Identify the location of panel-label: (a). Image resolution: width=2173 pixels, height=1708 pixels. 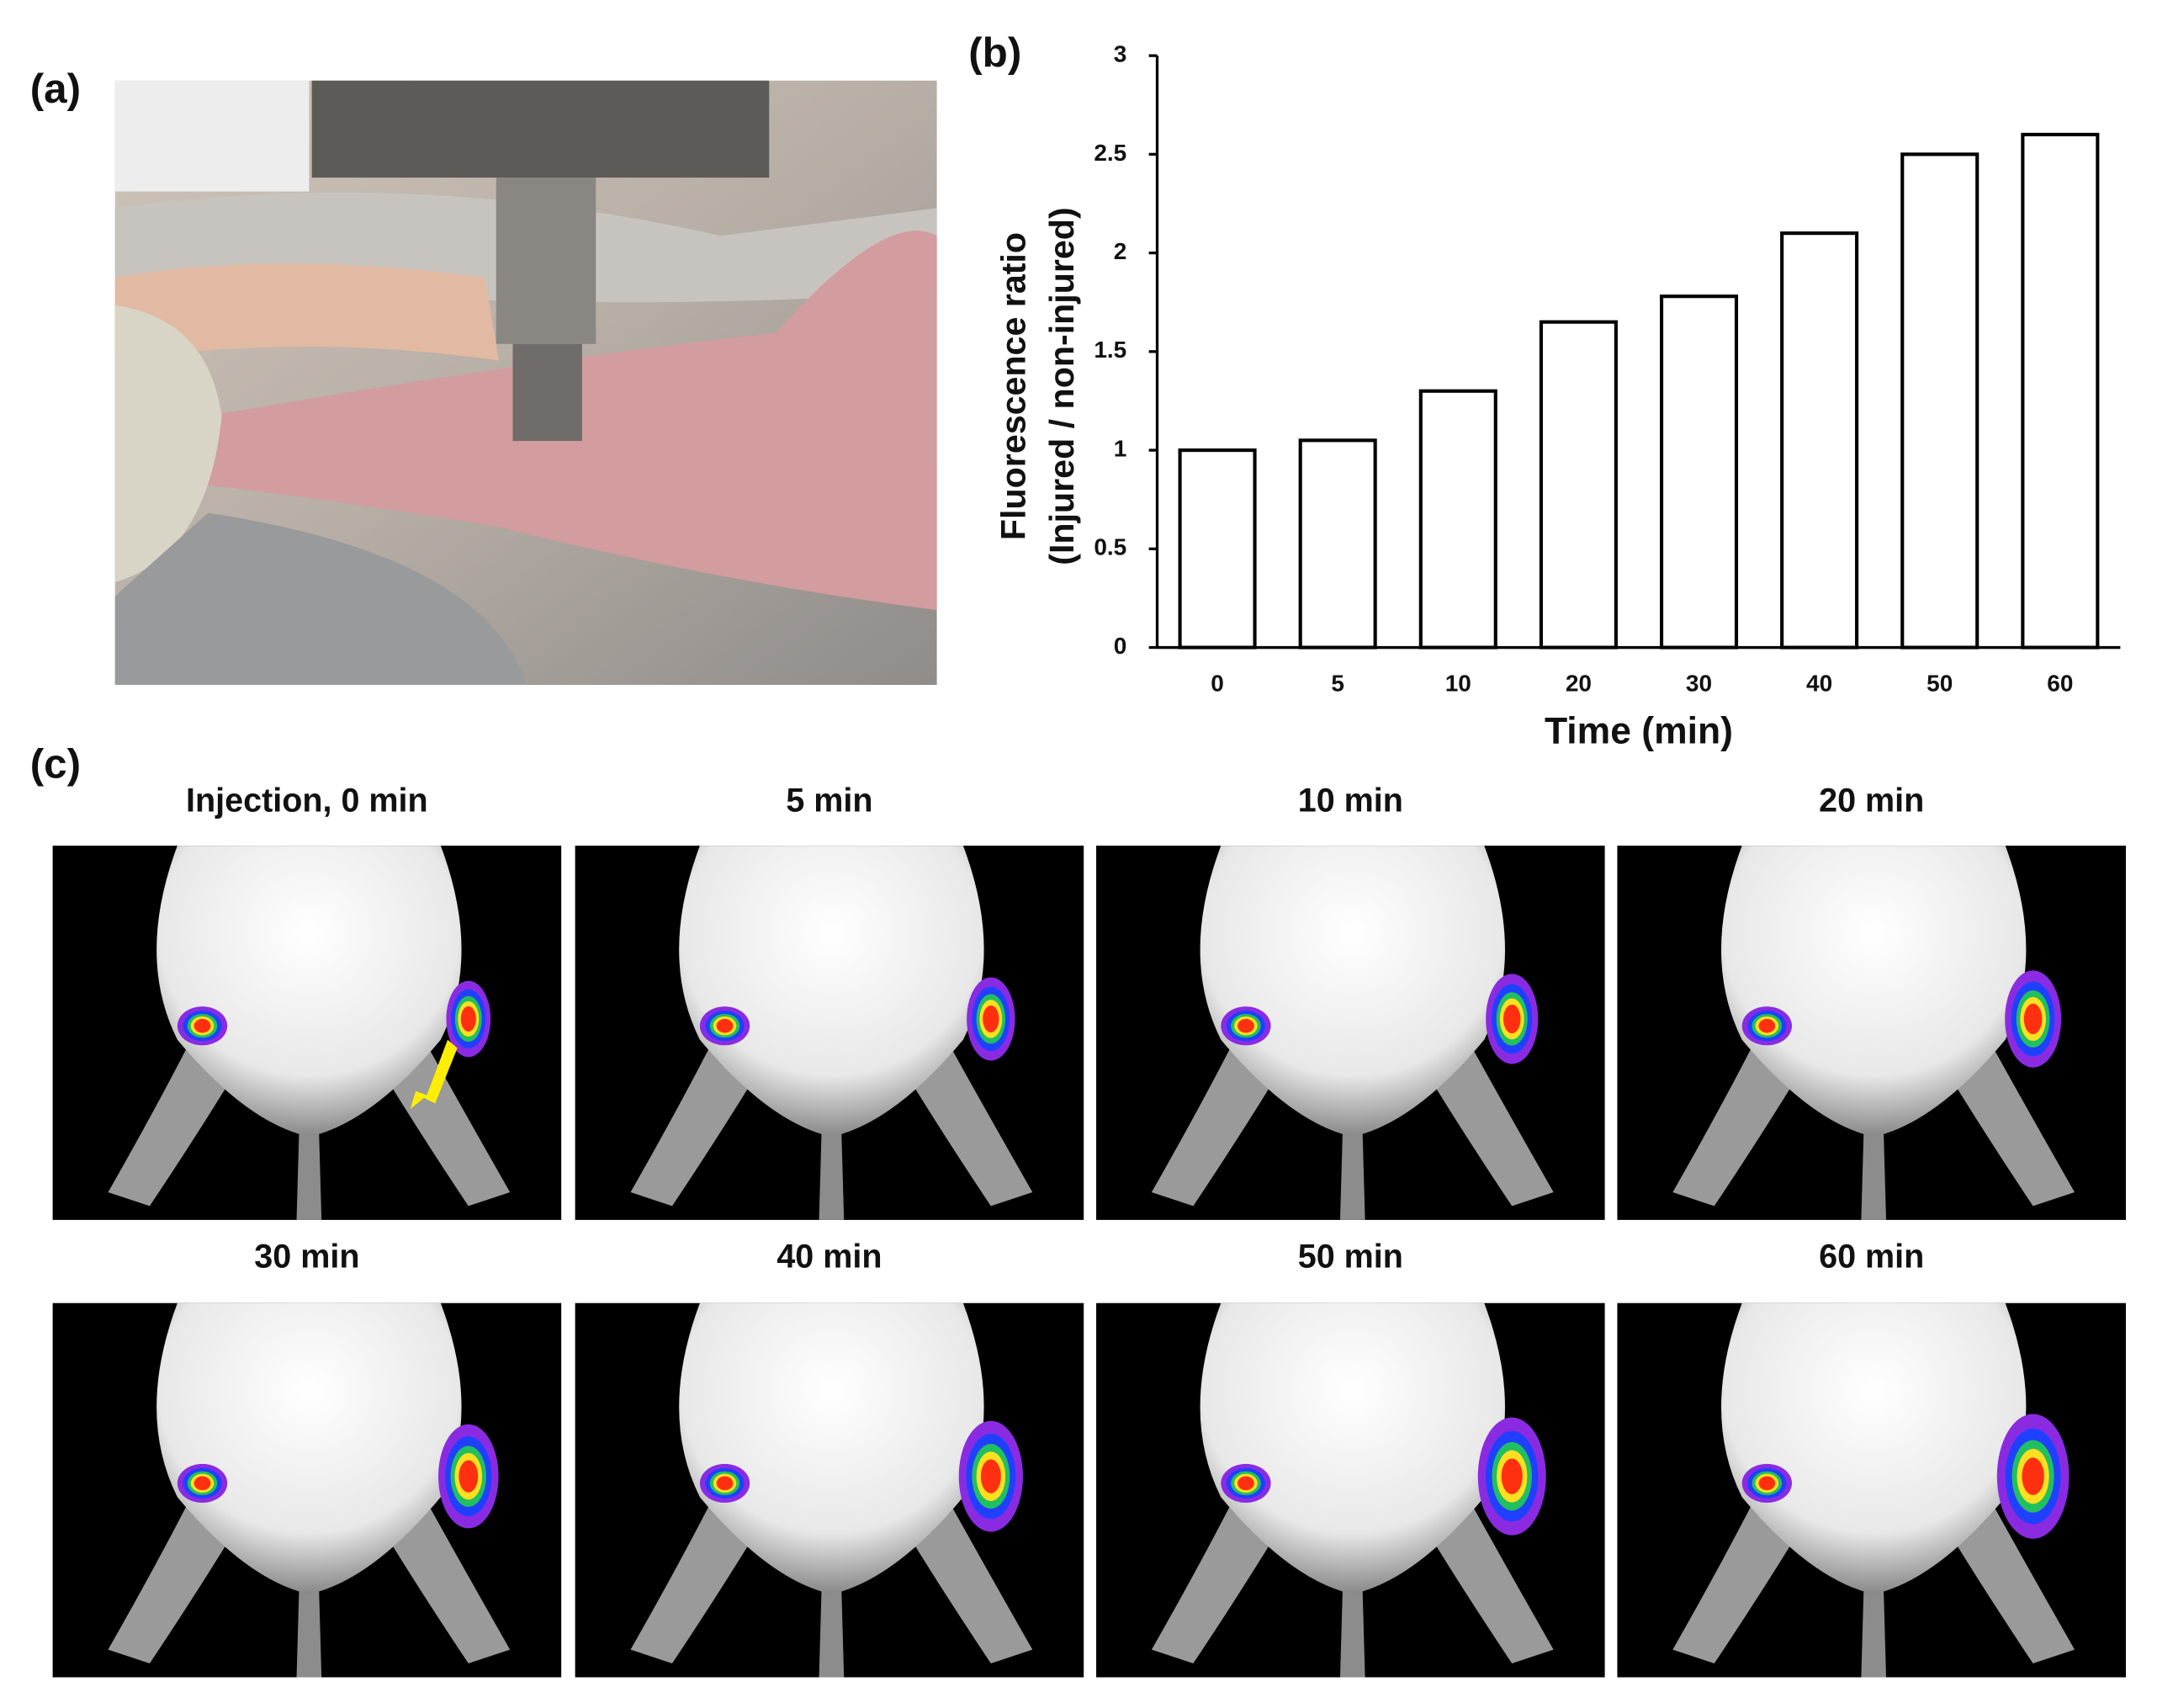
(56, 89).